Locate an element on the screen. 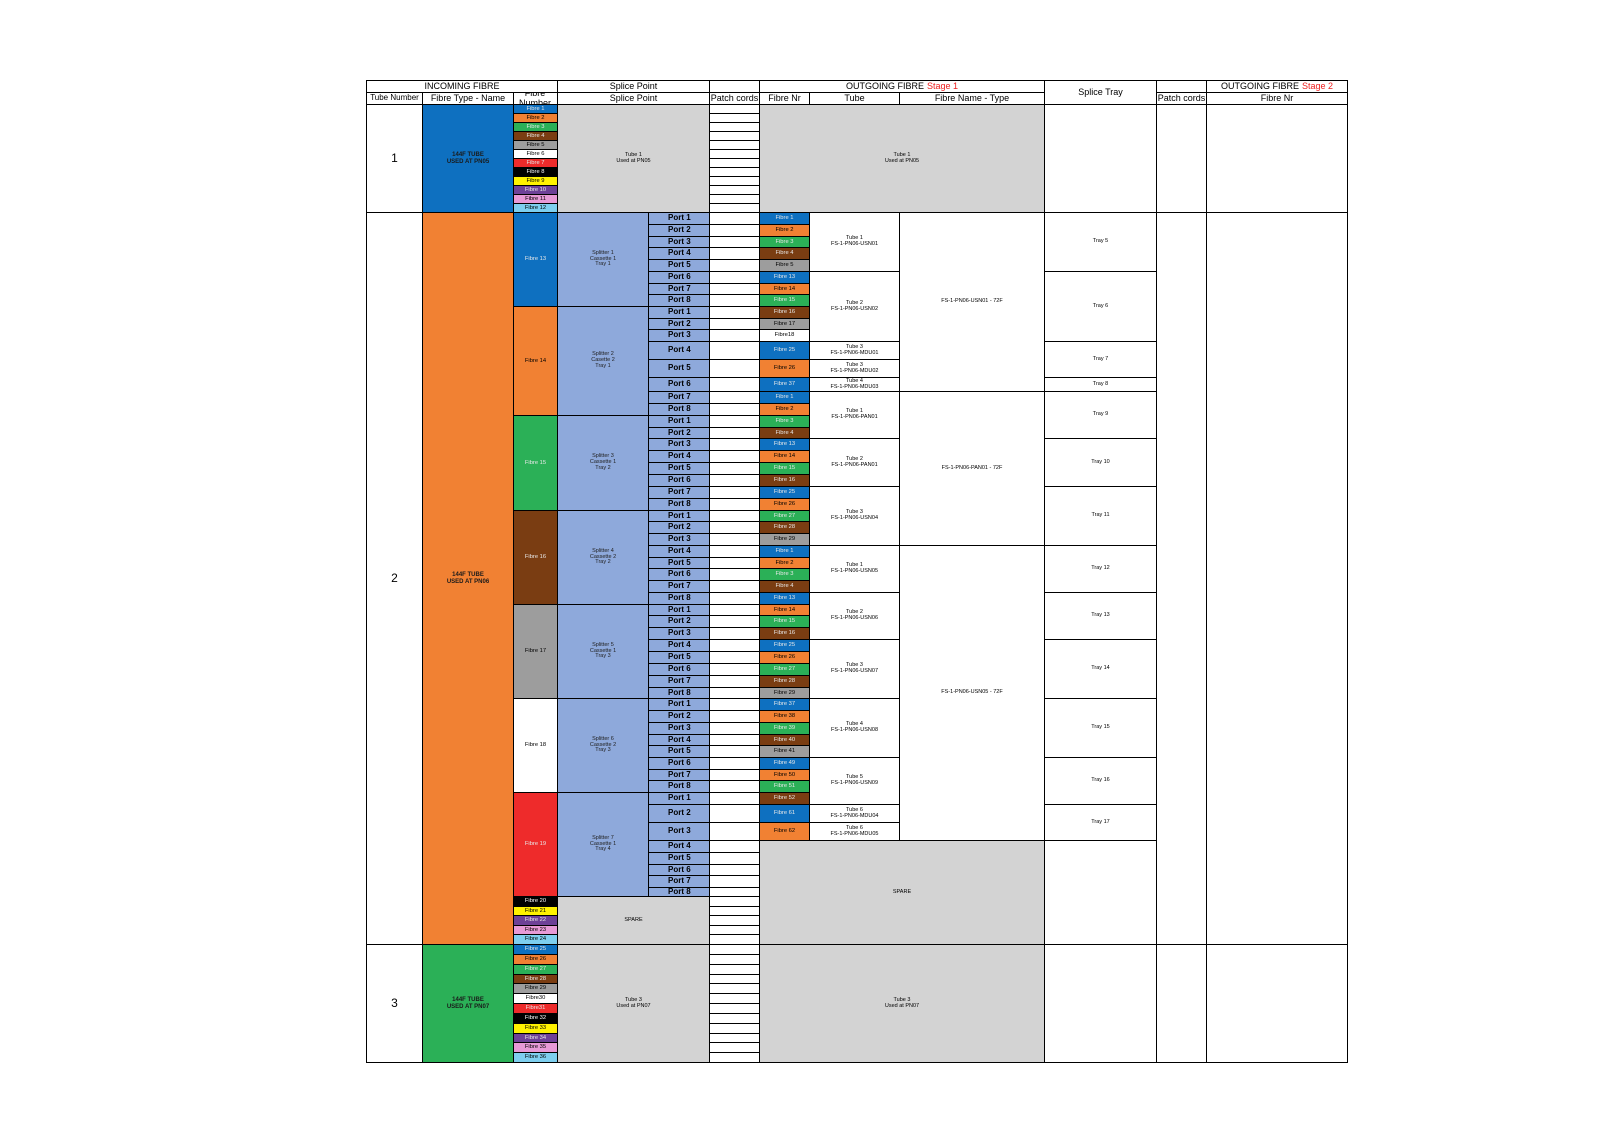  splitter: Splitter 6 Cassette 2 Tray 3 is located at coordinates (603, 745).